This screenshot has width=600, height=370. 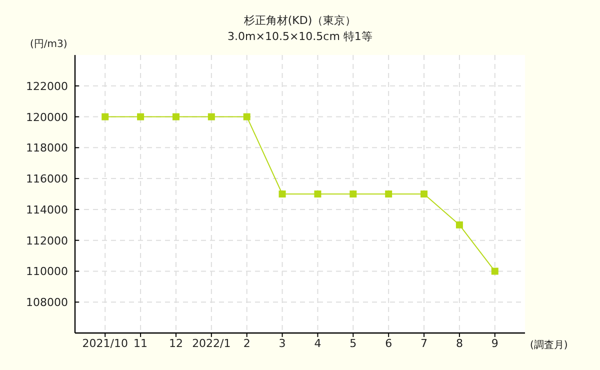 What do you see at coordinates (47, 117) in the screenshot?
I see `y-tick-label: 120000` at bounding box center [47, 117].